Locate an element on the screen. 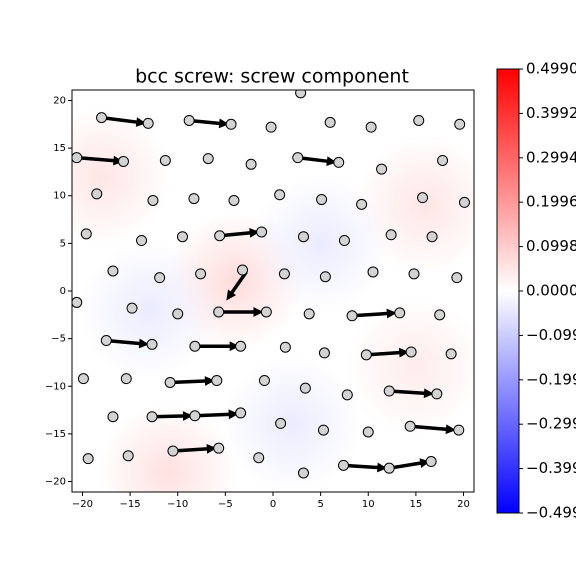 This screenshot has width=576, height=576. colorbar-tick-label: −0.3992 is located at coordinates (551, 468).